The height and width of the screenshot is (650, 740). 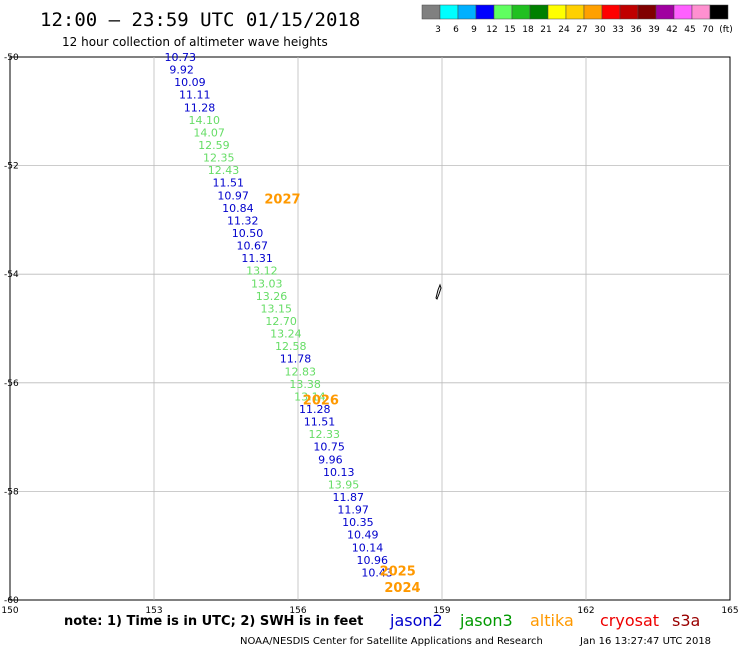 I want to click on pass-time-label: 2025, so click(x=398, y=572).